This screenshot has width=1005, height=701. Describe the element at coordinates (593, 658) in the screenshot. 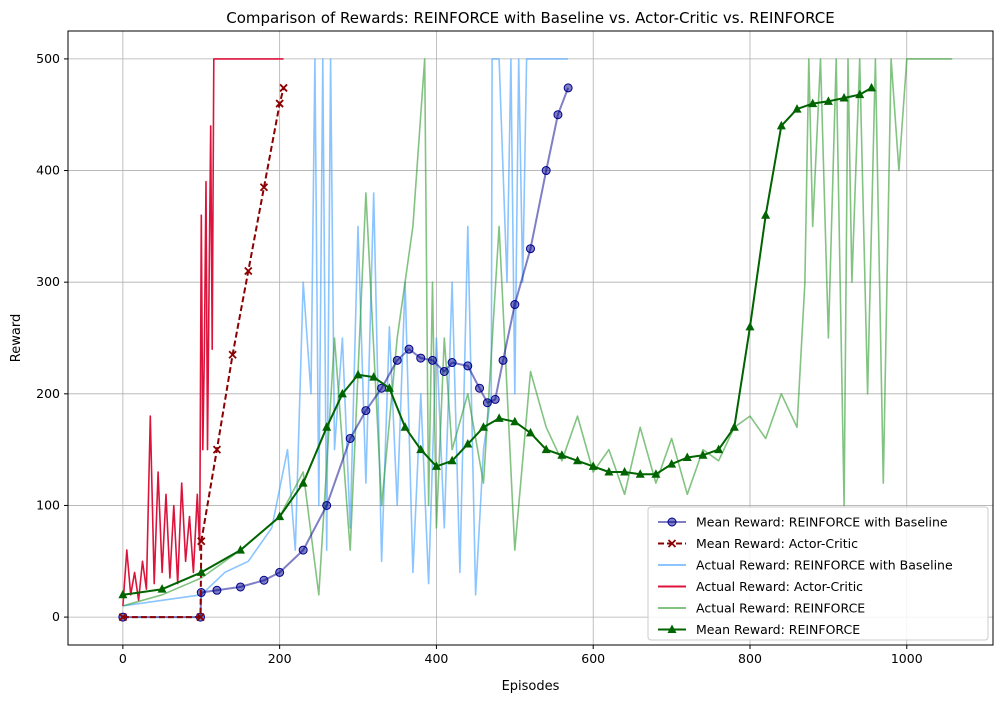

I see `x-tick-label: 600` at that location.